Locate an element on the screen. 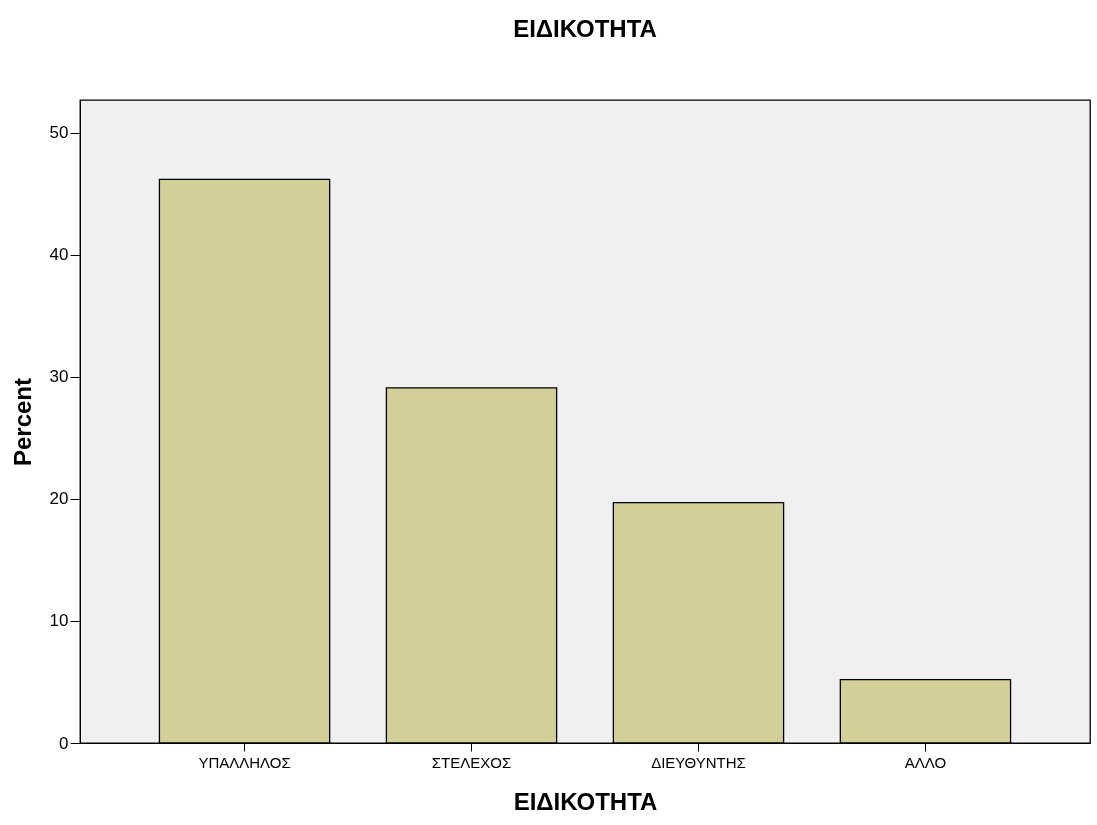 The width and height of the screenshot is (1097, 825). y-tick-label: 30 is located at coordinates (59, 377).